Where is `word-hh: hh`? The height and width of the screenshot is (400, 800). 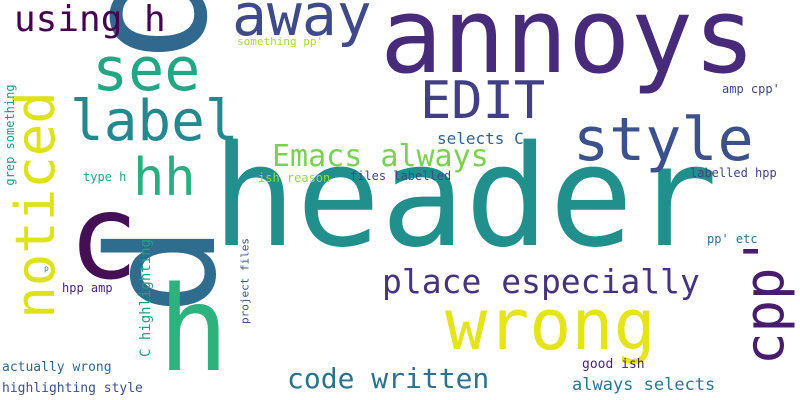 word-hh: hh is located at coordinates (164, 178).